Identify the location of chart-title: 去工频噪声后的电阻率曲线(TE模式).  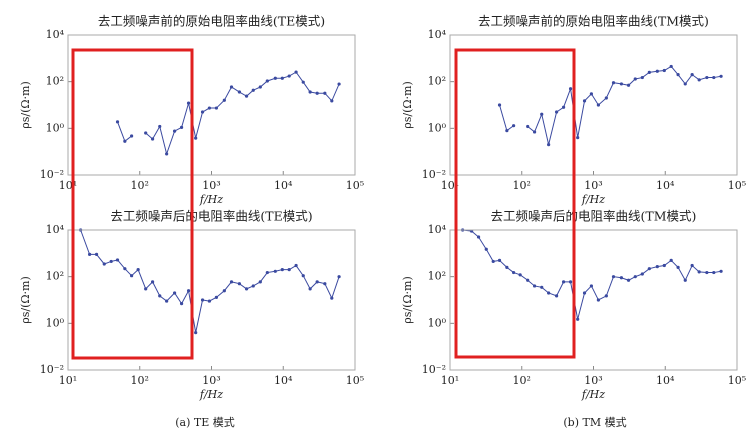
(211, 216).